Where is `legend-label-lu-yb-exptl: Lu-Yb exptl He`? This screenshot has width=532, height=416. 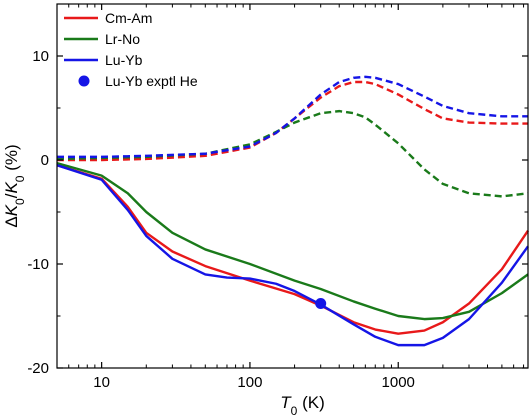 legend-label-lu-yb-exptl: Lu-Yb exptl He is located at coordinates (151, 81).